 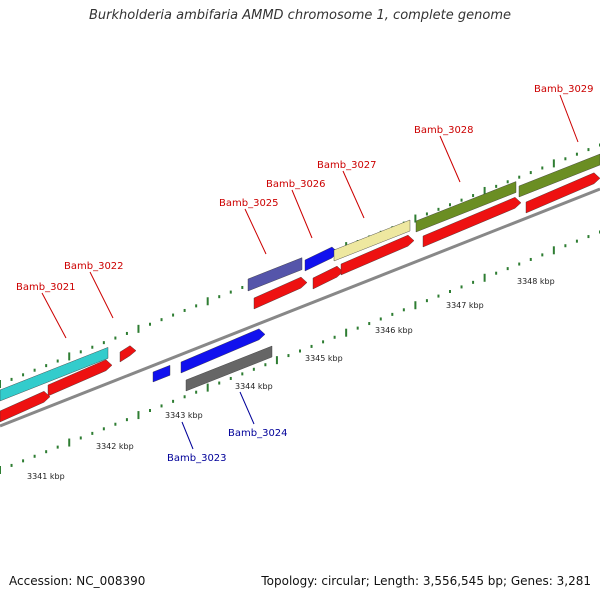 I want to click on gene-label-bamb_3024: Bamb_3024, so click(x=258, y=433).